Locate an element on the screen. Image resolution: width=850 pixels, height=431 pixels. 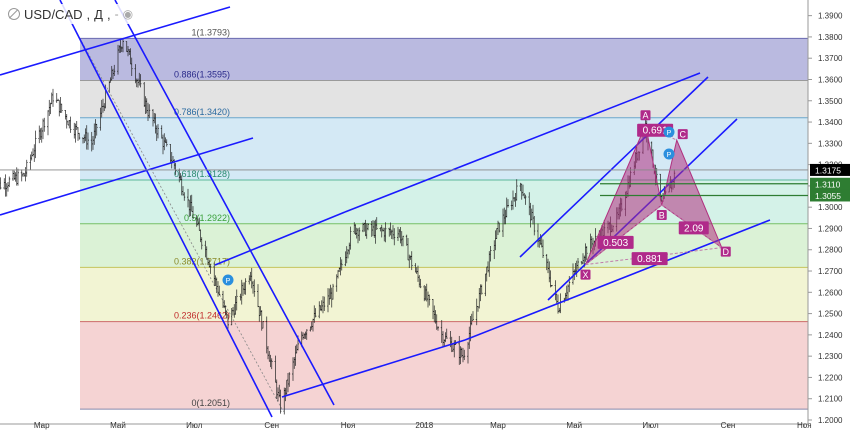
fib-level-label: 0.618(1.3128) is located at coordinates (202, 174).